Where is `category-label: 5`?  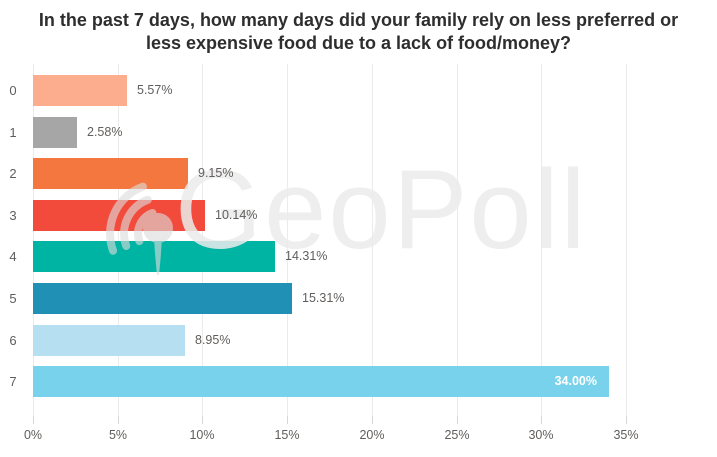 category-label: 5 is located at coordinates (13, 298).